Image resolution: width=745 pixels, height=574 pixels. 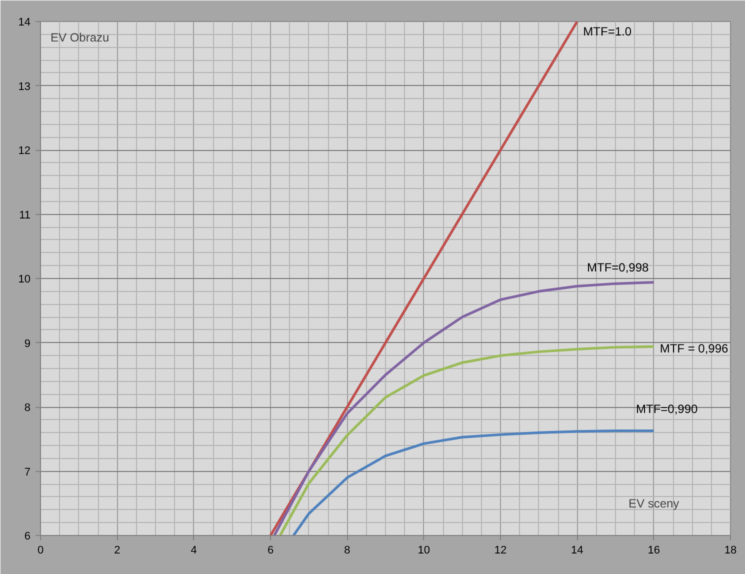 I want to click on y-tick-label: 12, so click(x=24, y=151).